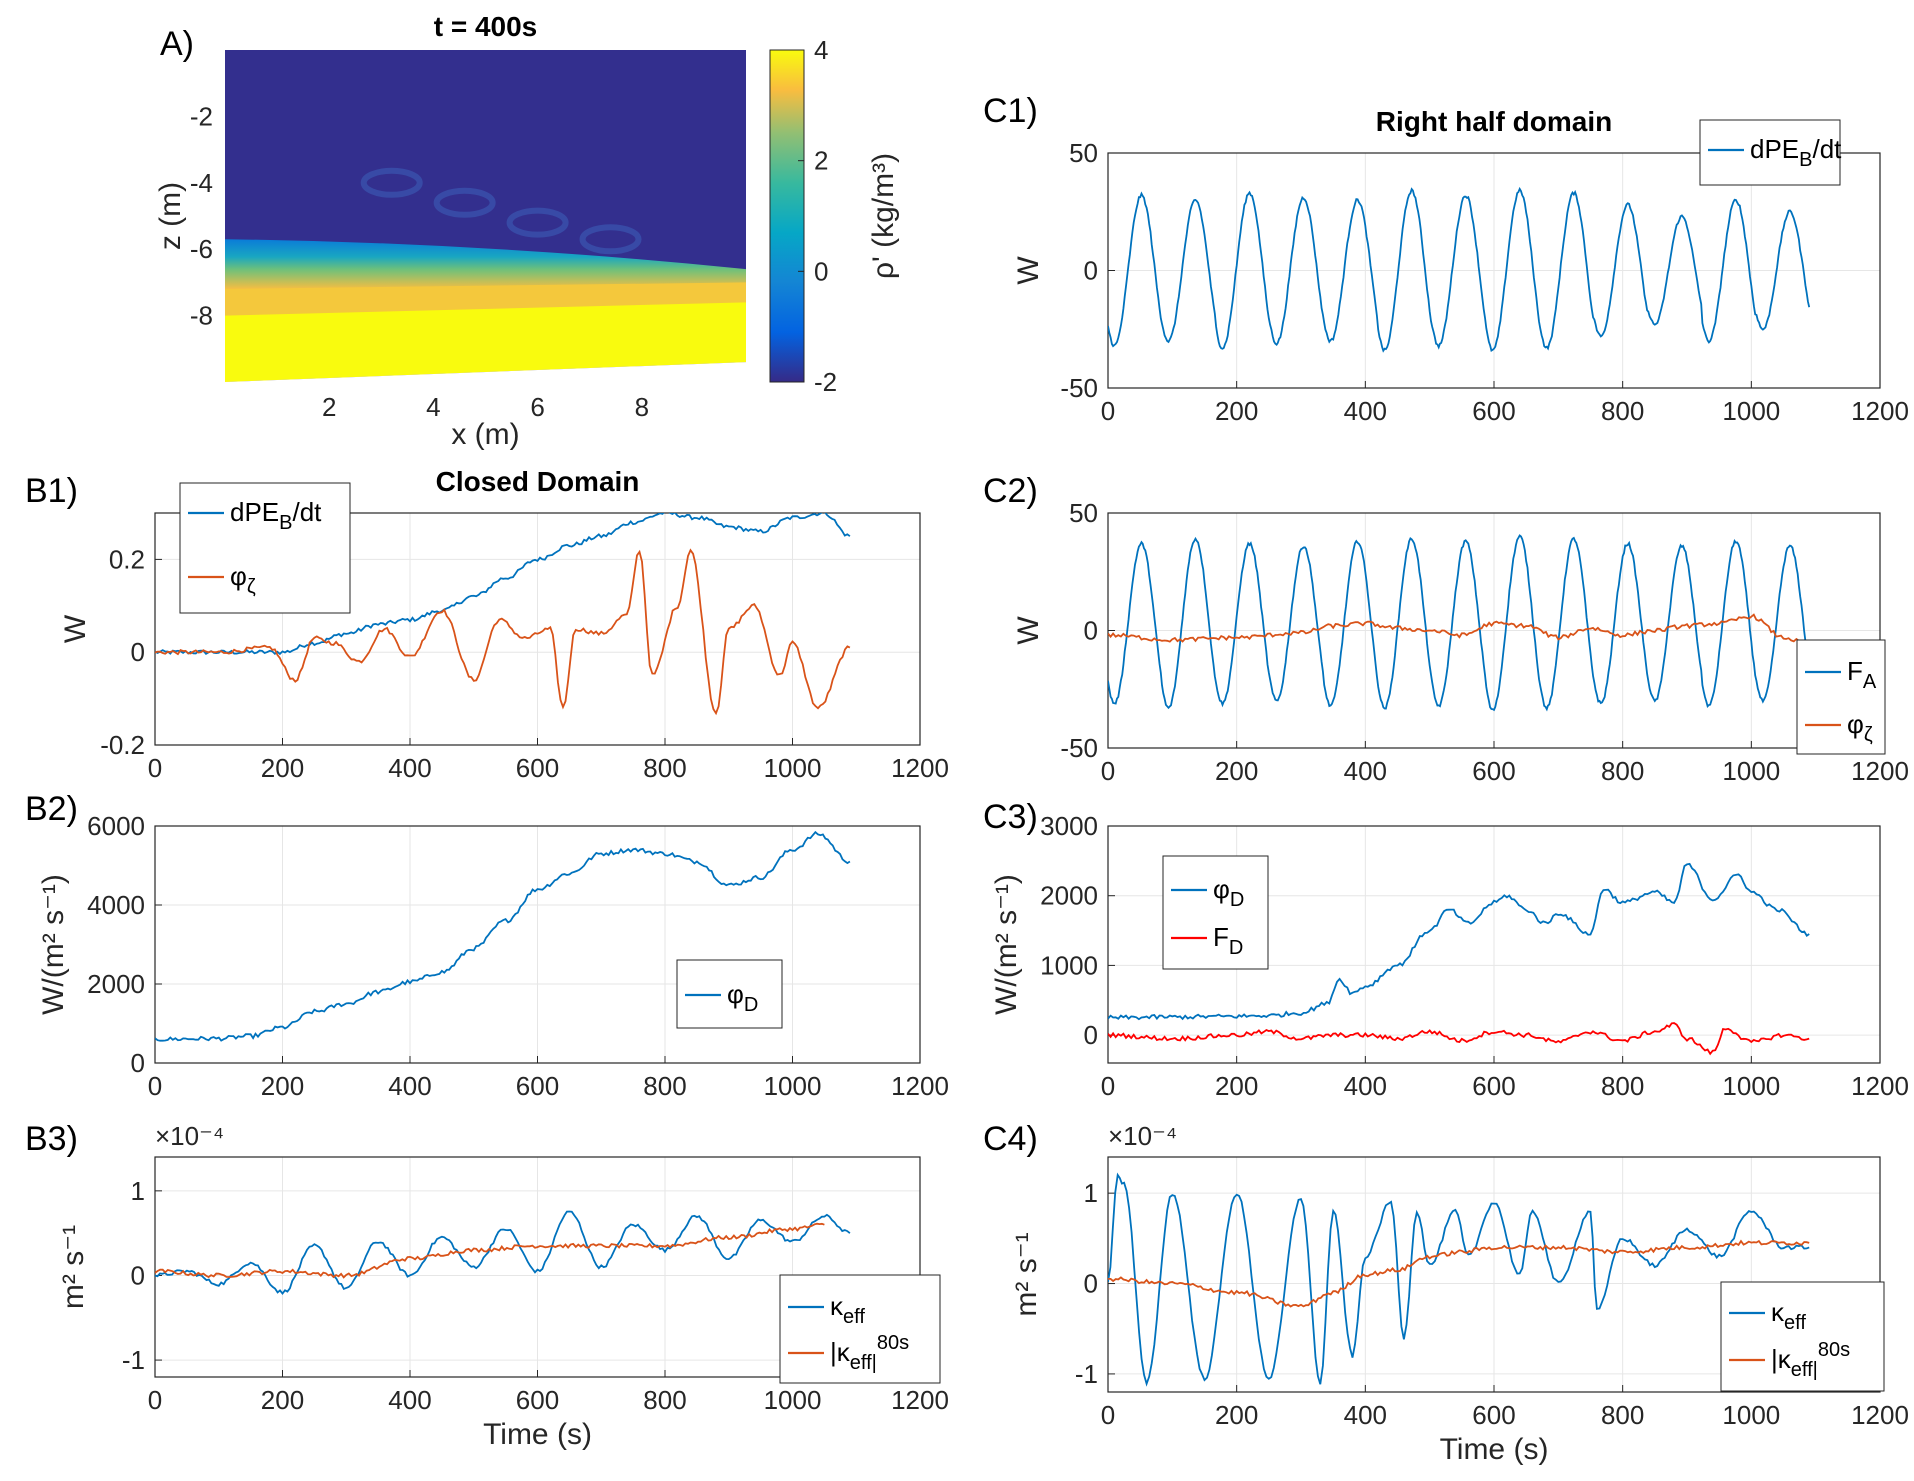 The width and height of the screenshot is (1914, 1481). I want to click on panel-label: C4), so click(1010, 1139).